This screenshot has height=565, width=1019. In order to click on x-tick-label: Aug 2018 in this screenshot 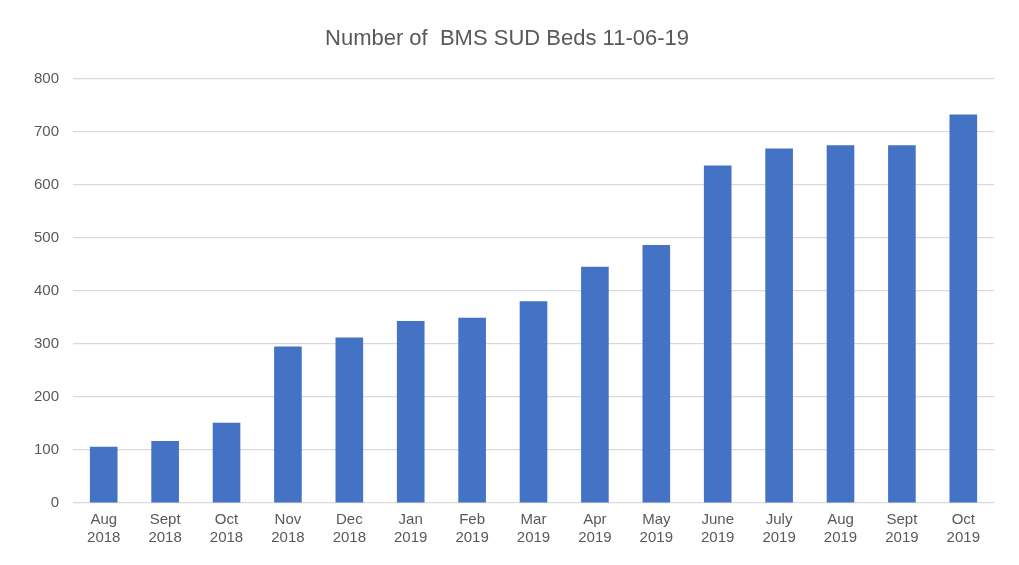, I will do `click(104, 528)`.